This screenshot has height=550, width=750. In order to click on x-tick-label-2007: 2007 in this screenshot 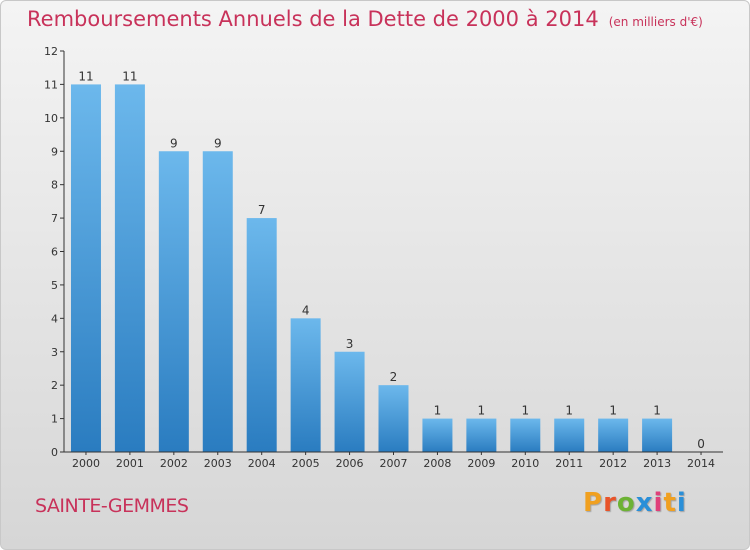, I will do `click(394, 463)`.